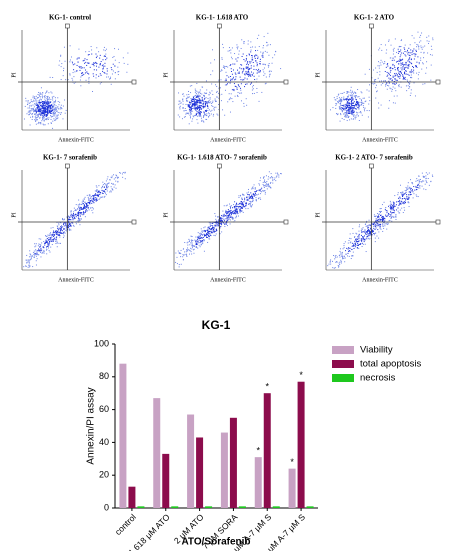 This screenshot has width=461, height=556. Describe the element at coordinates (219, 26) in the screenshot. I see `quadrant-handle` at that location.